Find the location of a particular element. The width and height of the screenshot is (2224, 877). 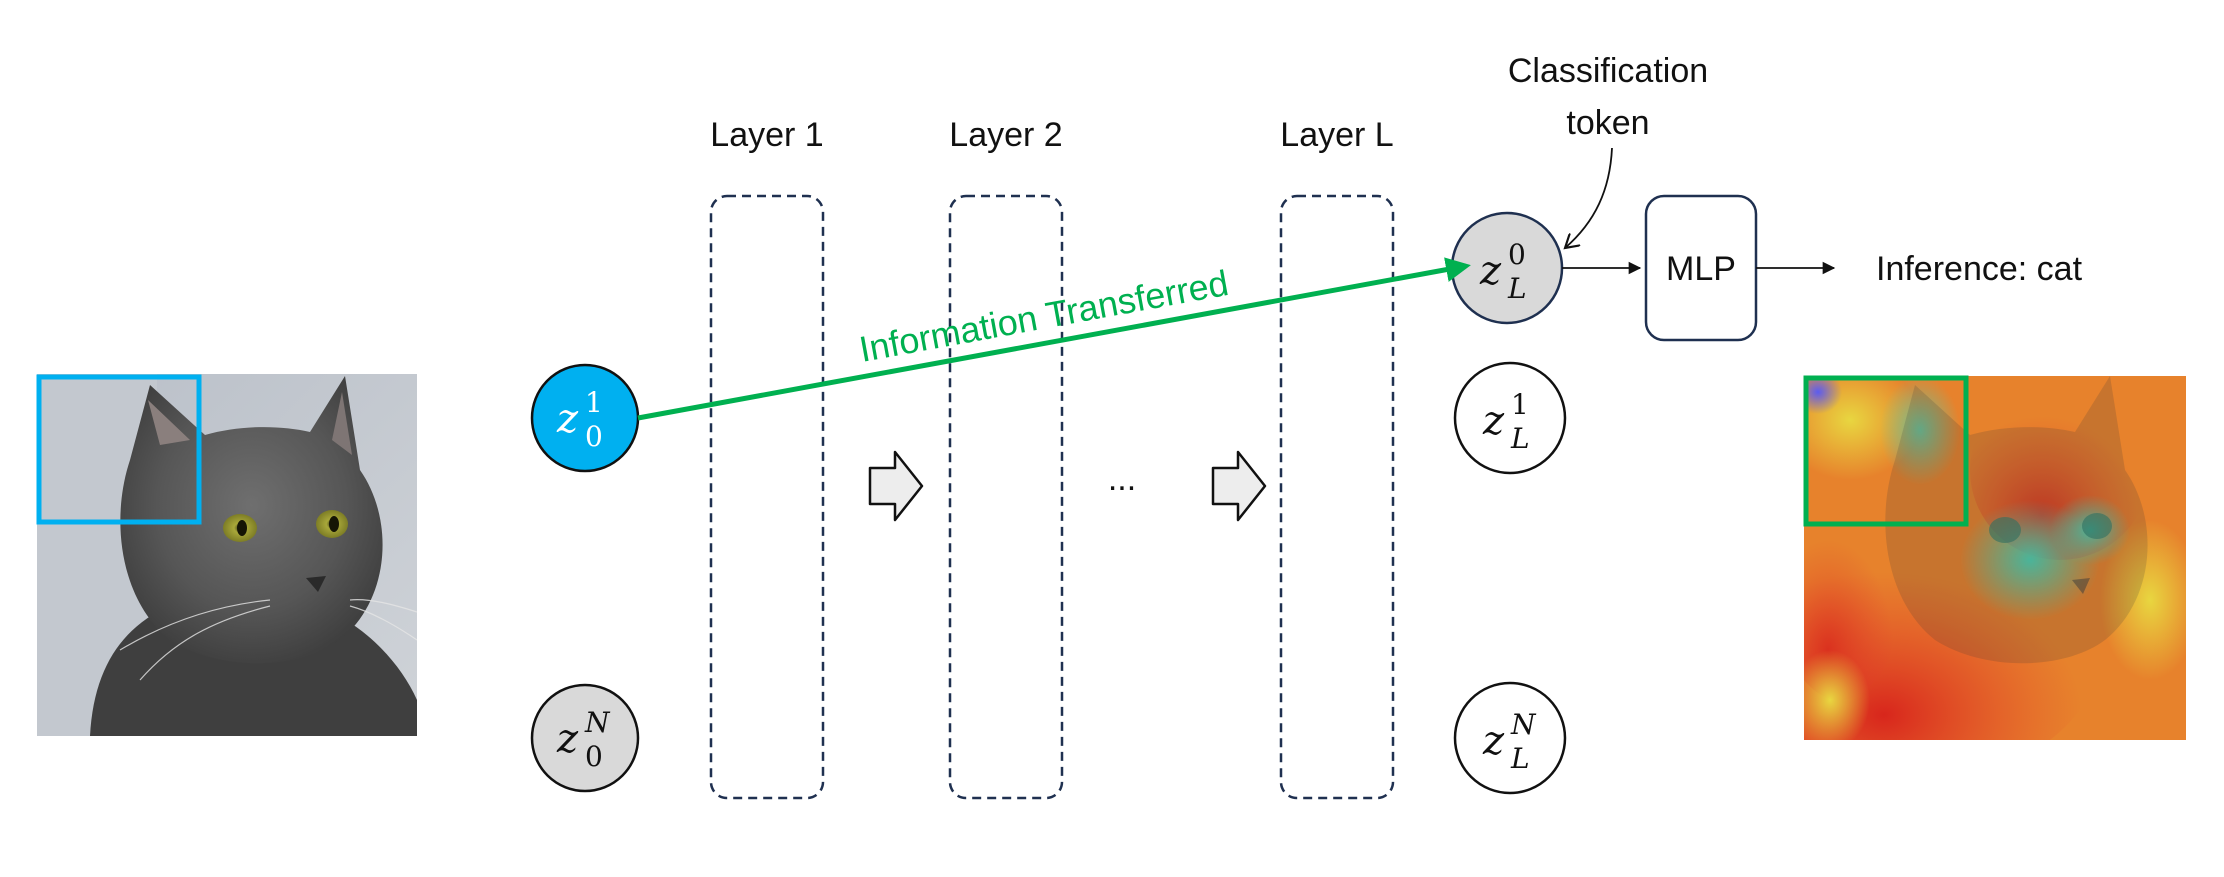

mlp-block: MLP is located at coordinates (1701, 268).